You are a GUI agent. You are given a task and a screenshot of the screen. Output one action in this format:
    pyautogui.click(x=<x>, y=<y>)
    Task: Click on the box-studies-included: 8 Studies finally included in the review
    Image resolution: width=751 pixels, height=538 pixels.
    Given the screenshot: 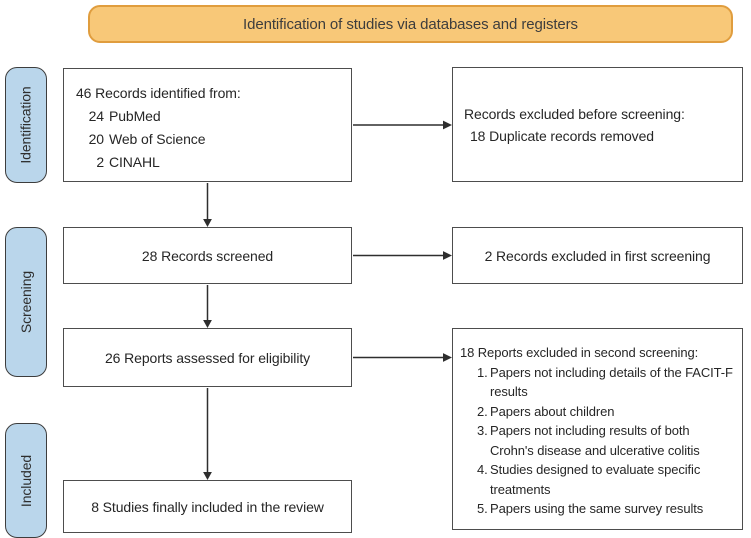 What is the action you would take?
    pyautogui.click(x=207, y=506)
    